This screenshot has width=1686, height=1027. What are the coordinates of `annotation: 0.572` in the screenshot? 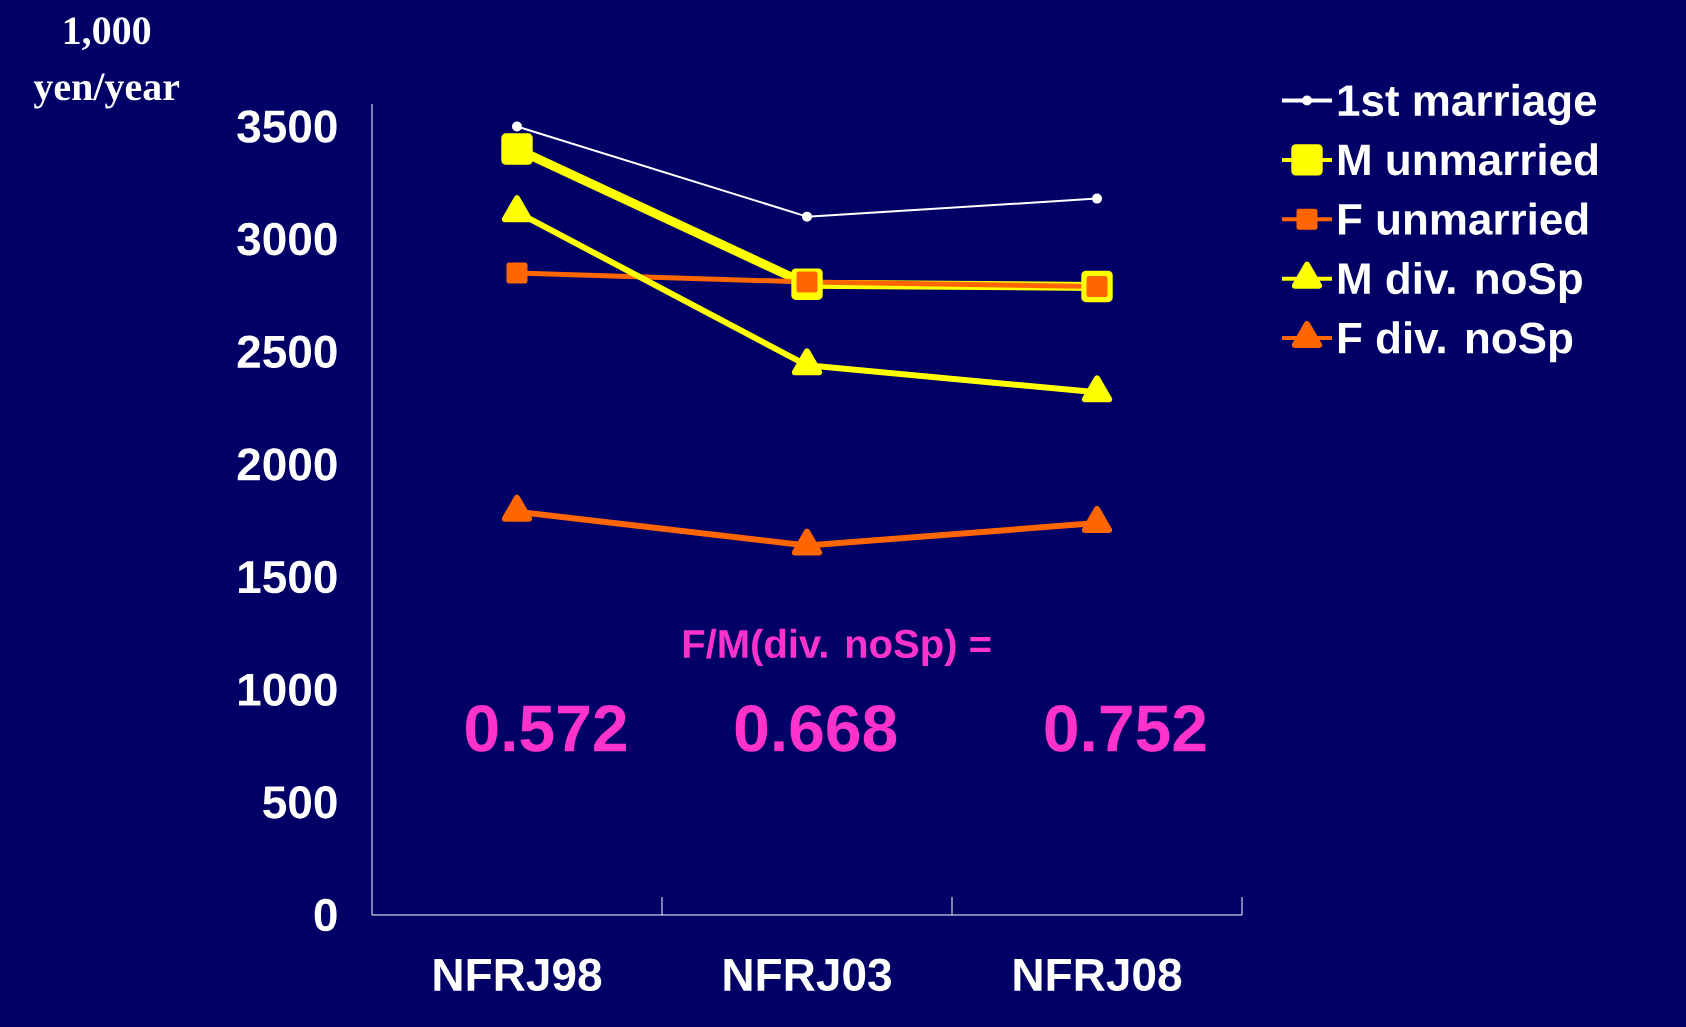 It's located at (546, 728).